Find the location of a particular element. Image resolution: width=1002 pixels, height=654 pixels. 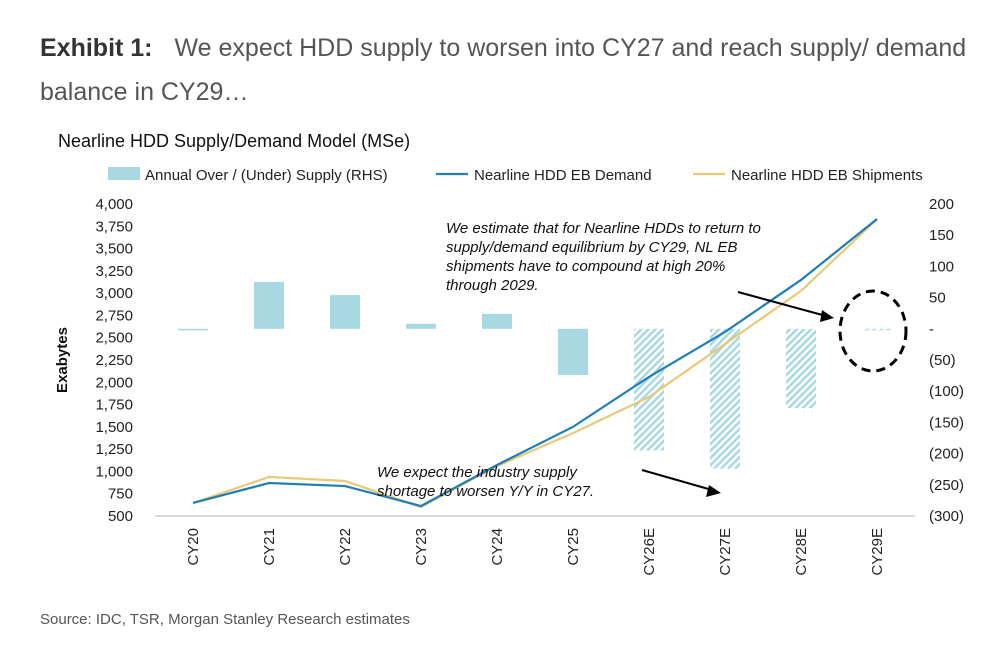

y-tick-label: 3,250 is located at coordinates (114, 271).